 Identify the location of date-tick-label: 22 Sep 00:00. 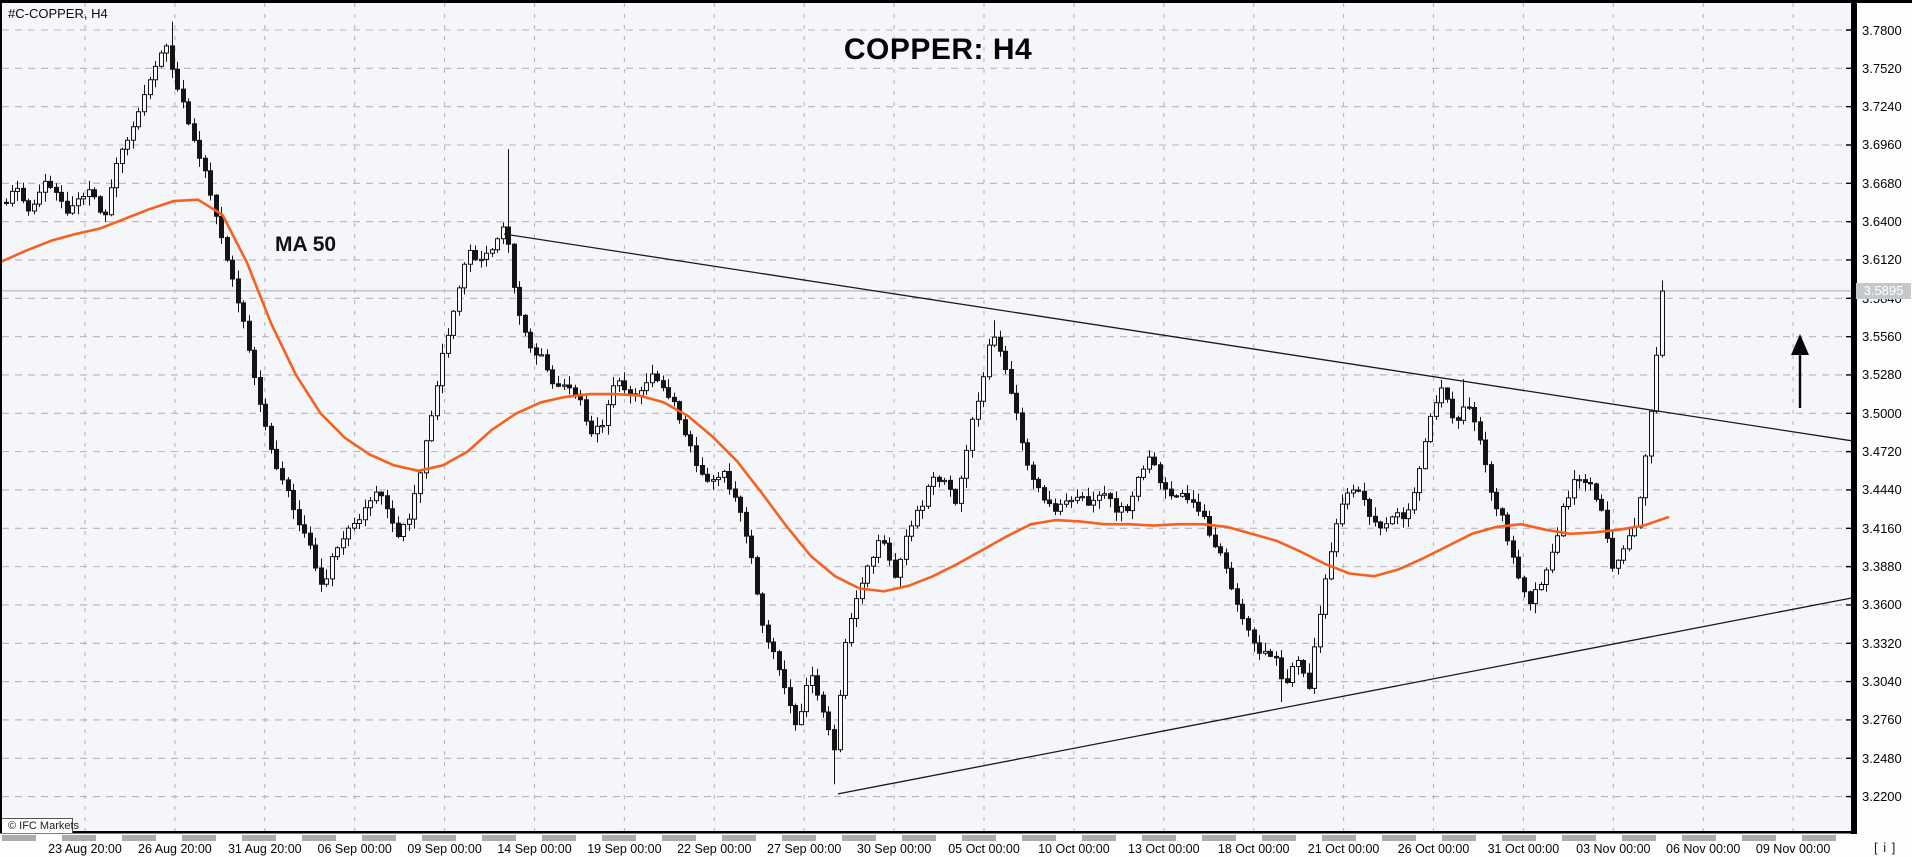
(714, 849).